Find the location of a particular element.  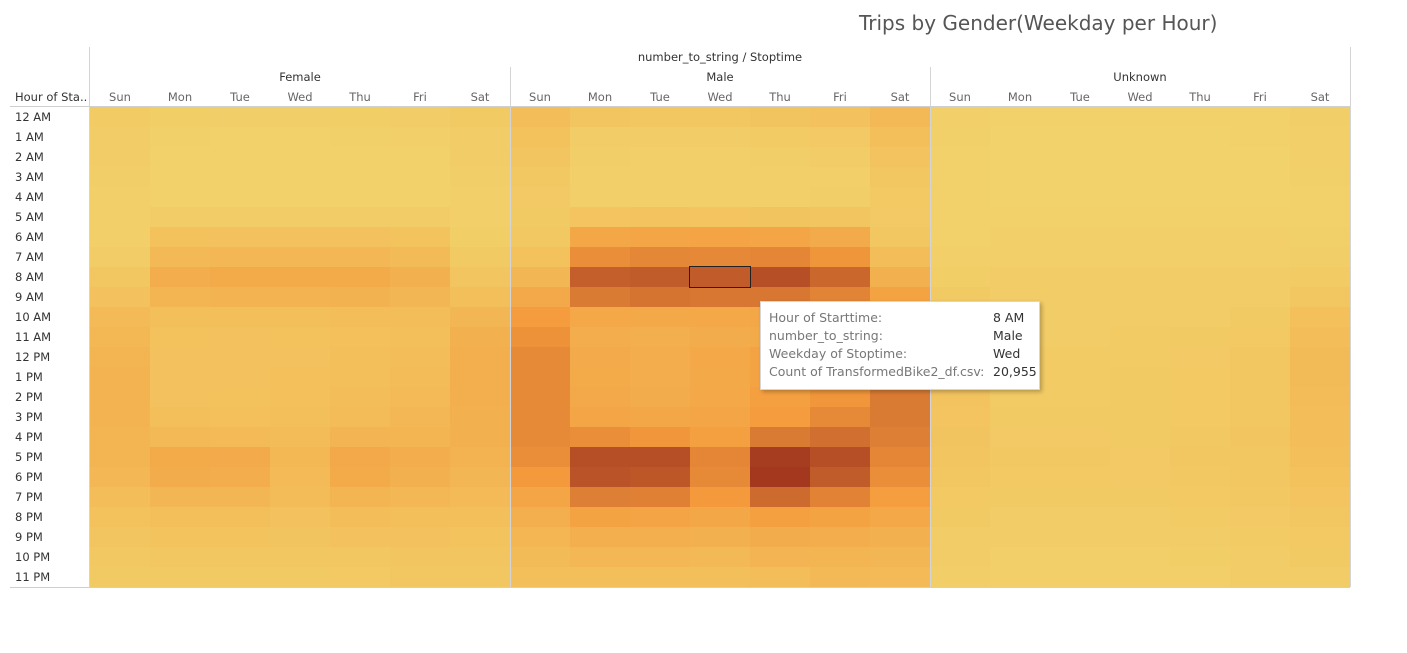

day-tick-label: Wed is located at coordinates (300, 97).